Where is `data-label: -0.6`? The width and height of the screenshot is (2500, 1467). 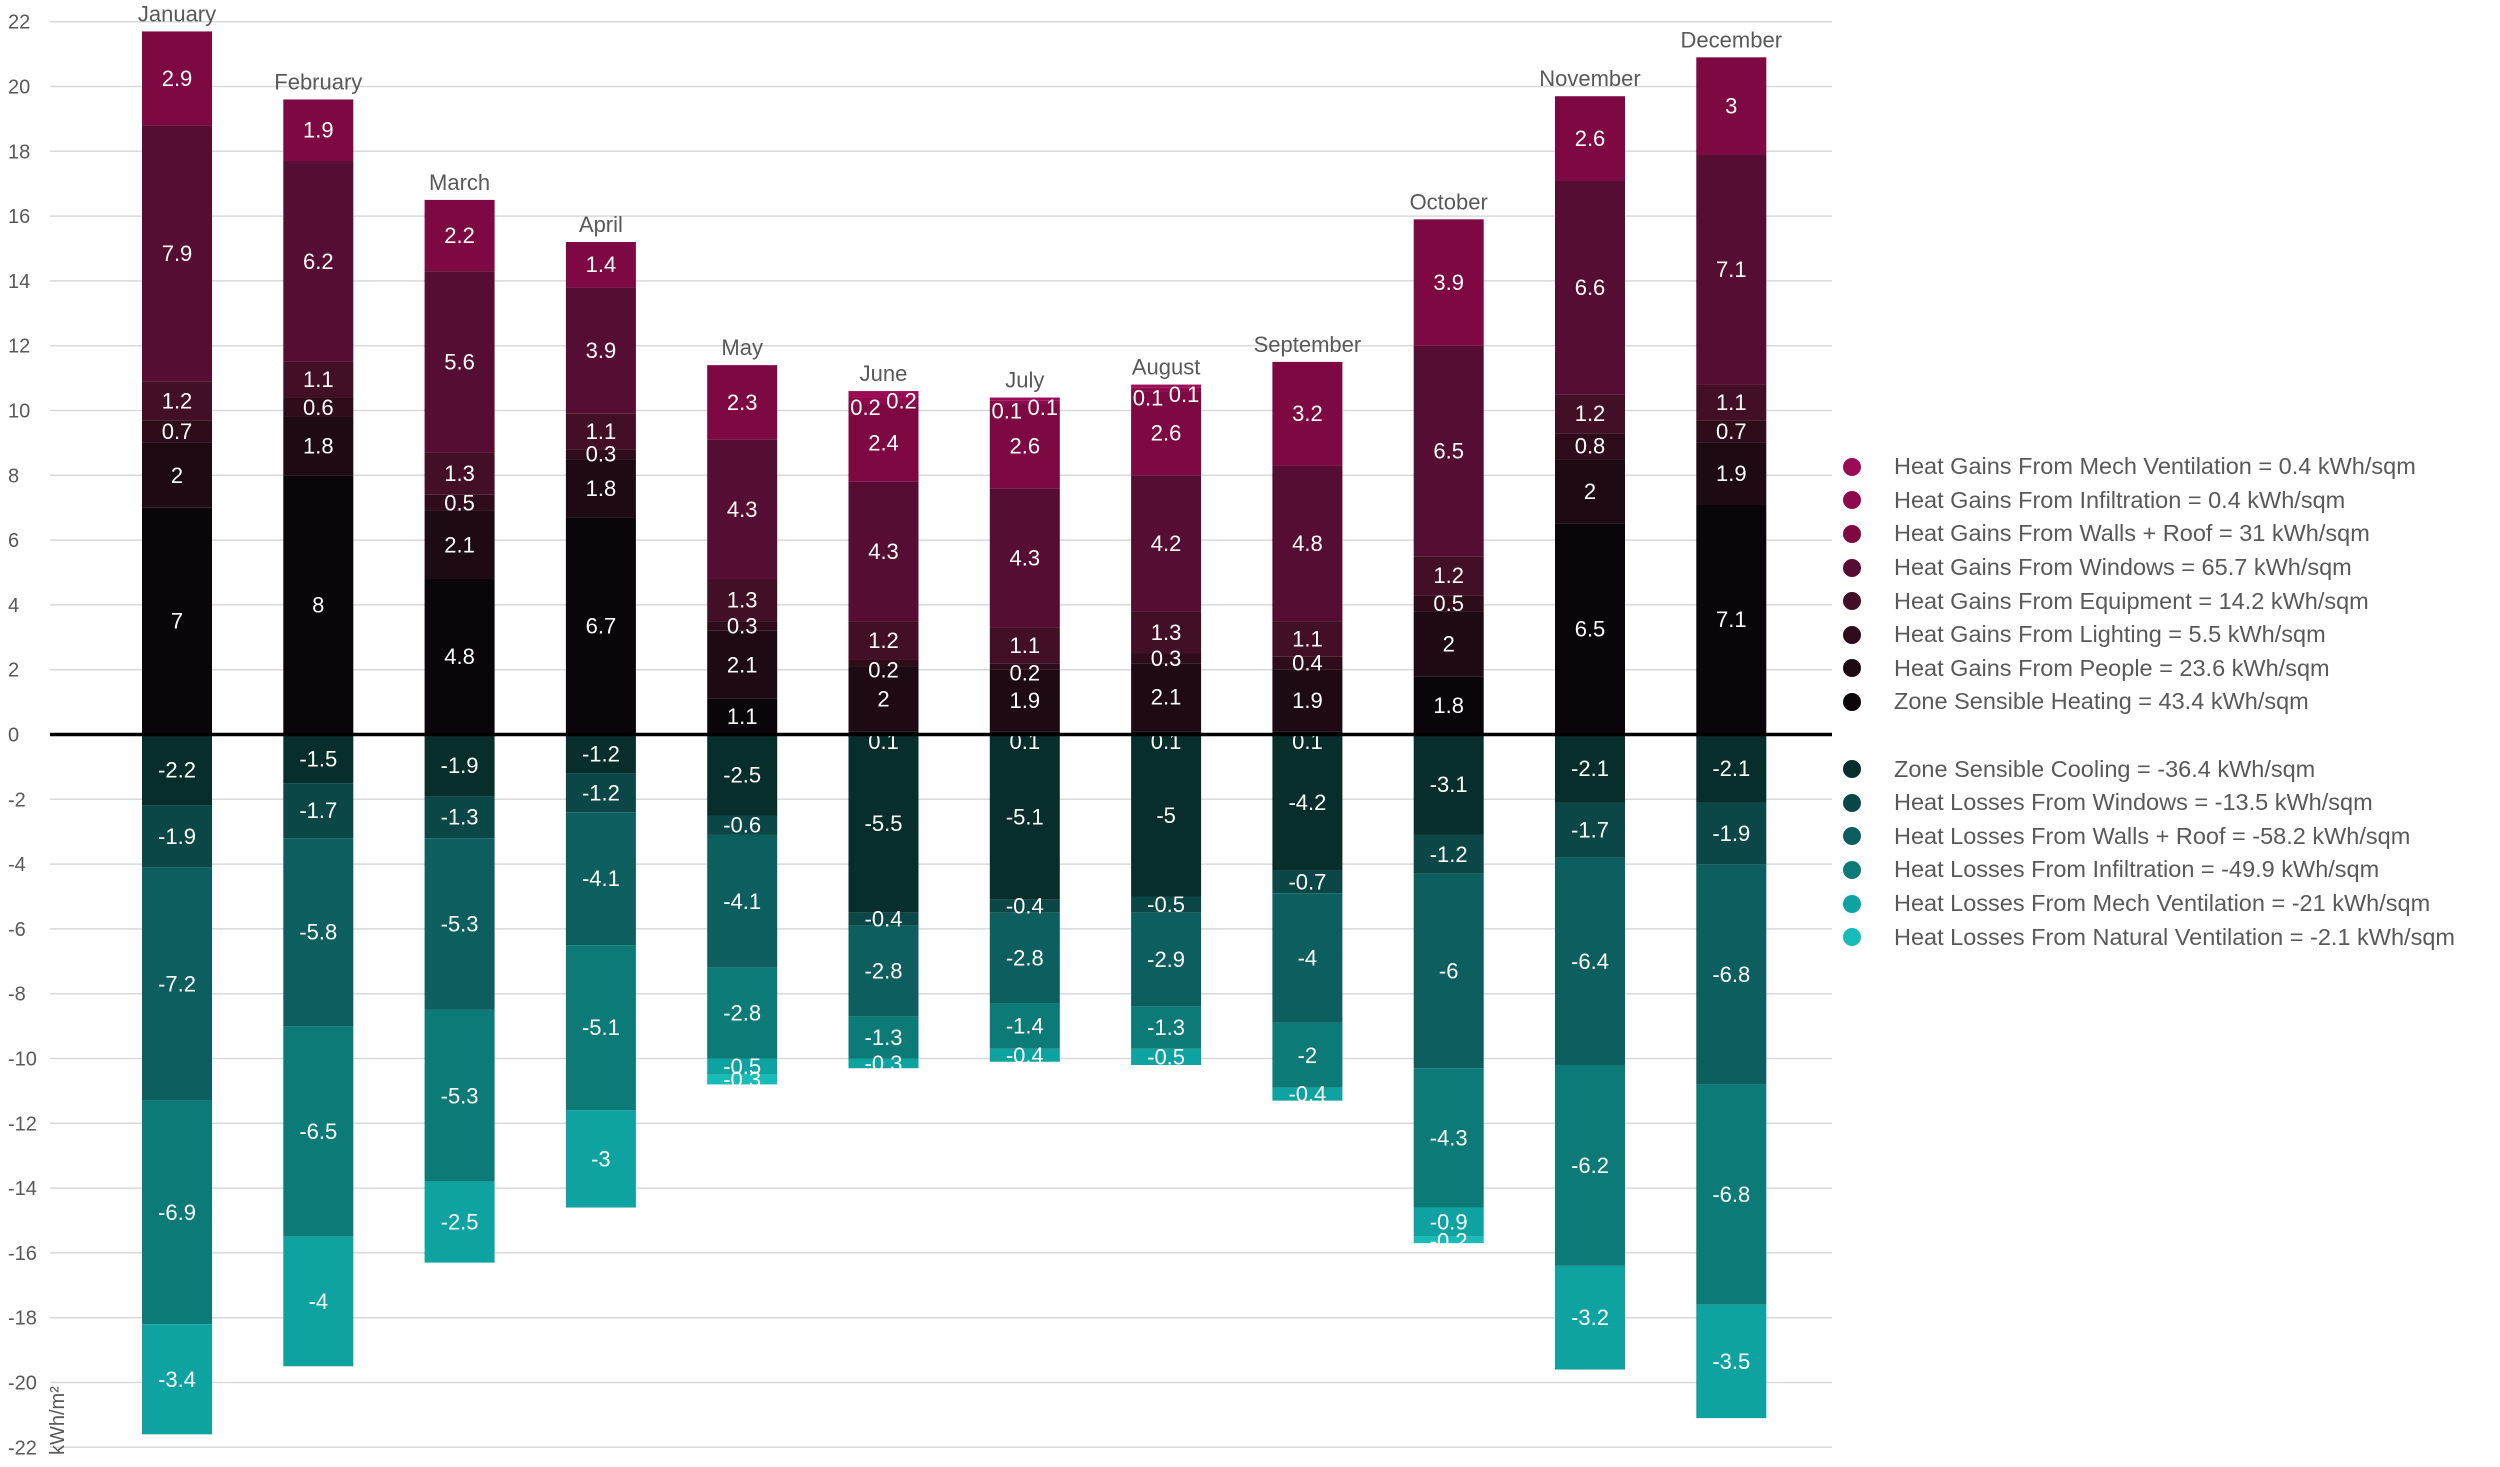
data-label: -0.6 is located at coordinates (742, 825).